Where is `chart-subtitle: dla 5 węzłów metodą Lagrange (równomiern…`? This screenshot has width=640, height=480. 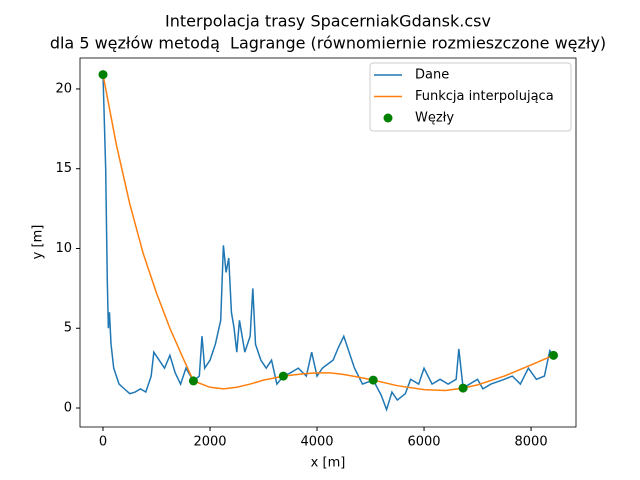
chart-subtitle: dla 5 węzłów metodą Lagrange (równomiern… is located at coordinates (328, 43).